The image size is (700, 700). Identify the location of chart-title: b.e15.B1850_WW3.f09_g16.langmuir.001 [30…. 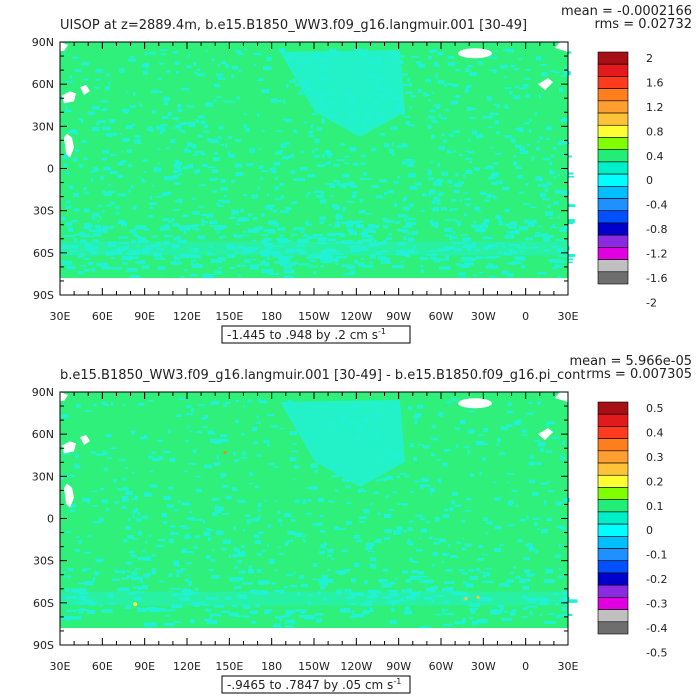
(322, 375).